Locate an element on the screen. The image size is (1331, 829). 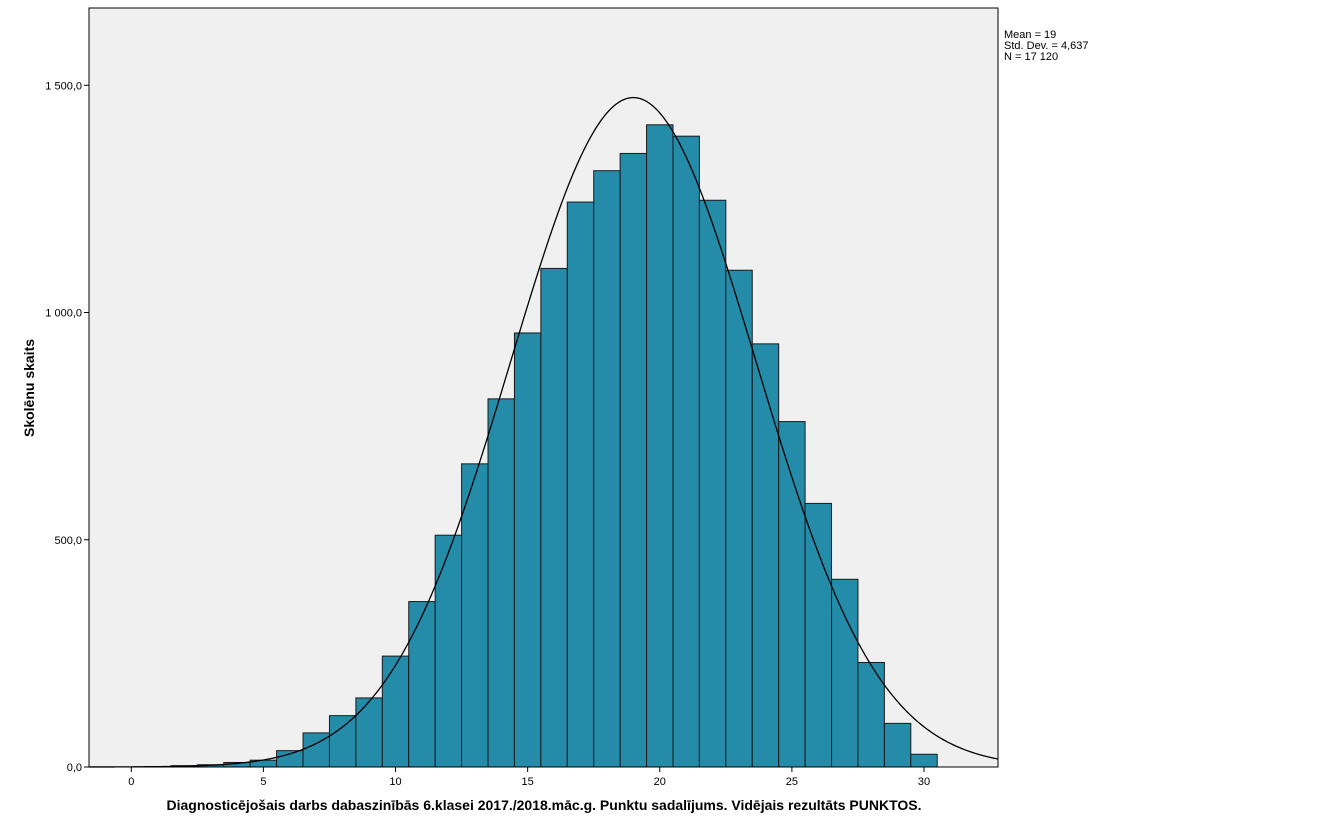
y-axis: 0,0 500,0 1 000,0 1 500,0 is located at coordinates (67, 427).